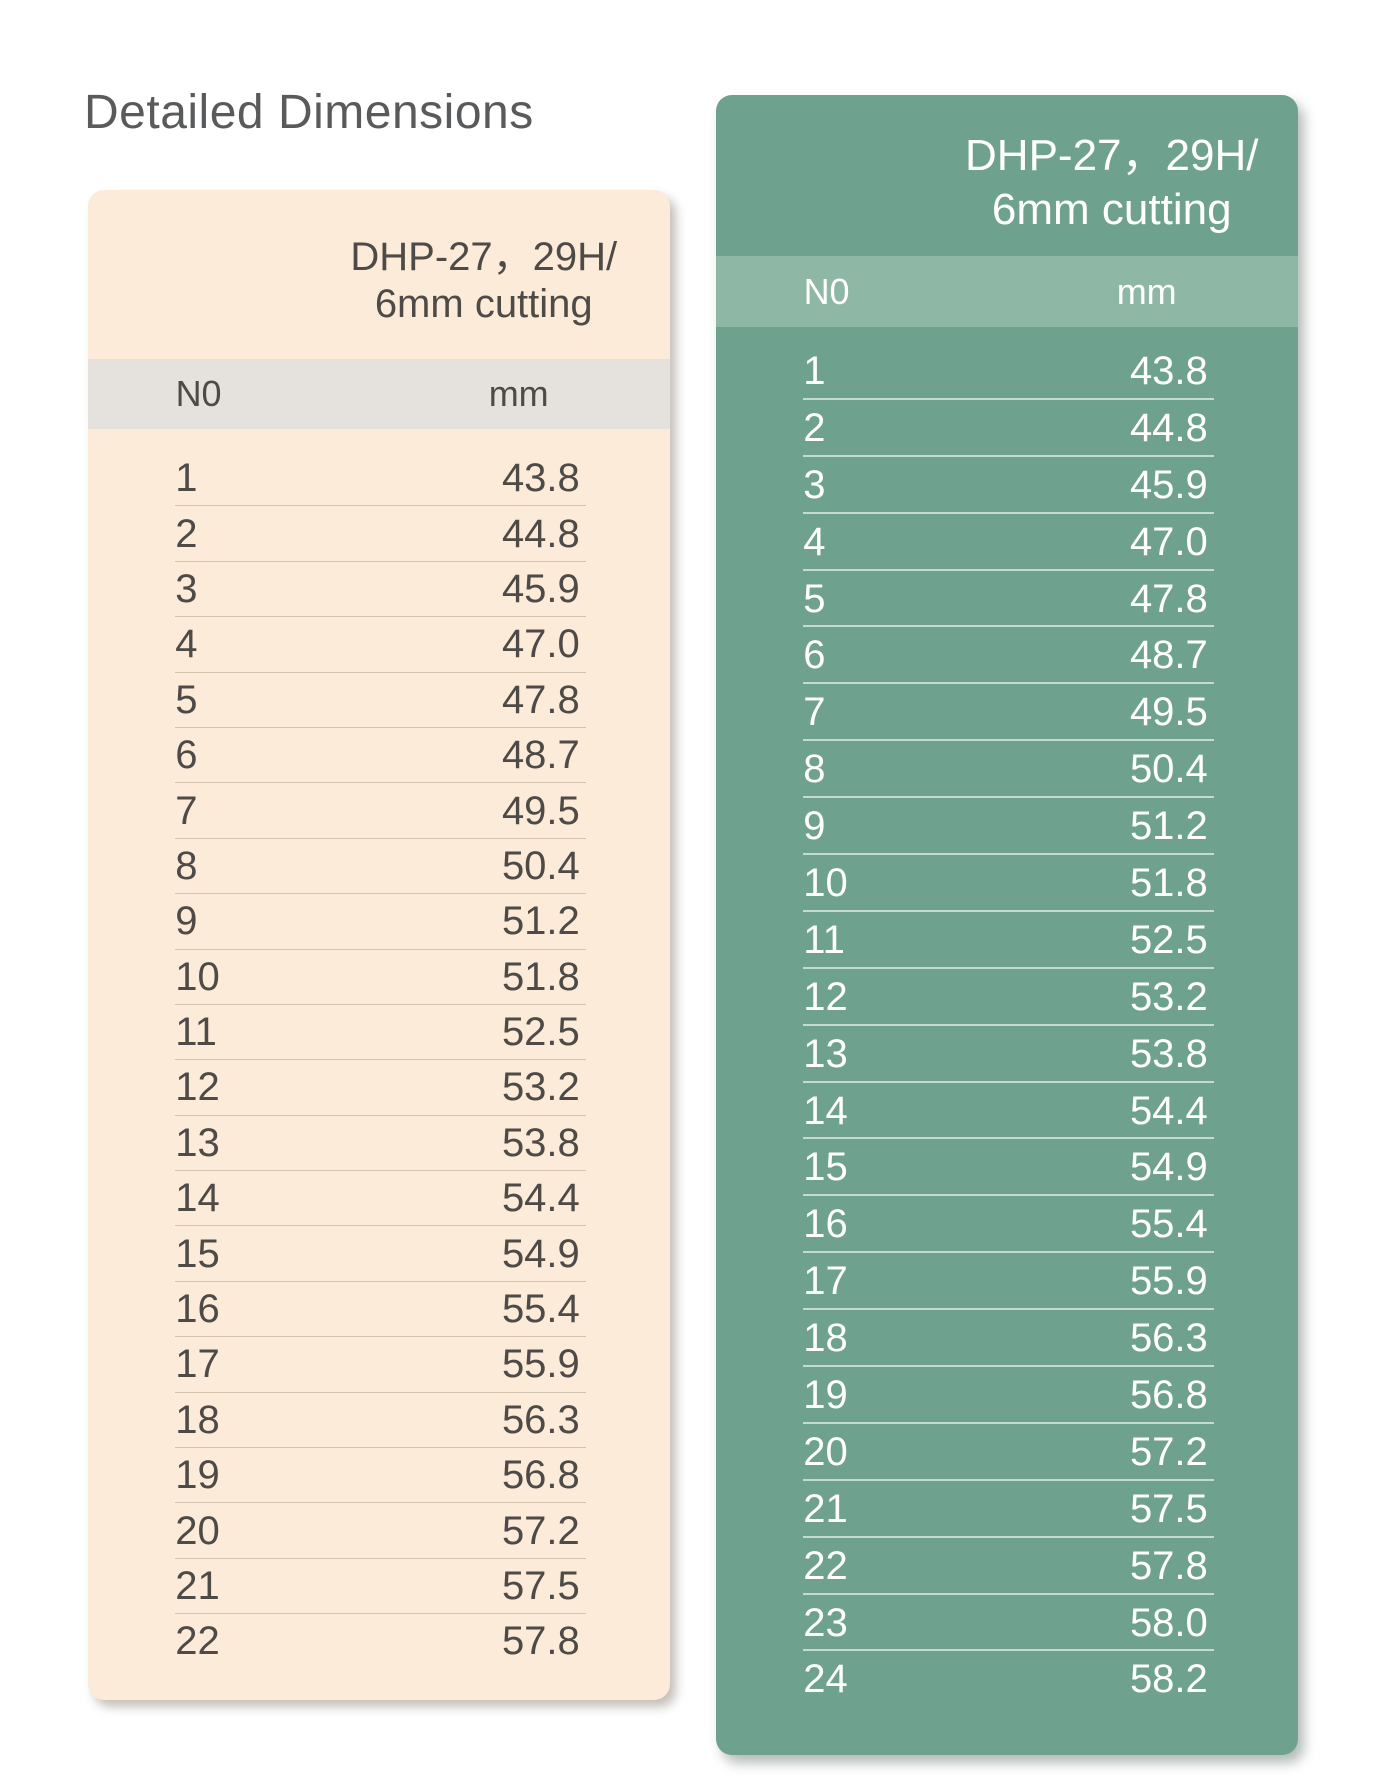 This screenshot has width=1378, height=1790. What do you see at coordinates (814, 370) in the screenshot?
I see `row-number-cell: 1` at bounding box center [814, 370].